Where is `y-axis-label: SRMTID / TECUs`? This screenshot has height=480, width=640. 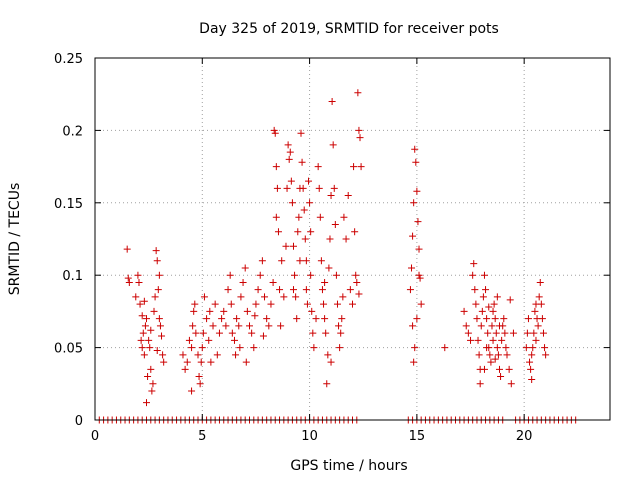 y-axis-label: SRMTID / TECUs is located at coordinates (15, 239).